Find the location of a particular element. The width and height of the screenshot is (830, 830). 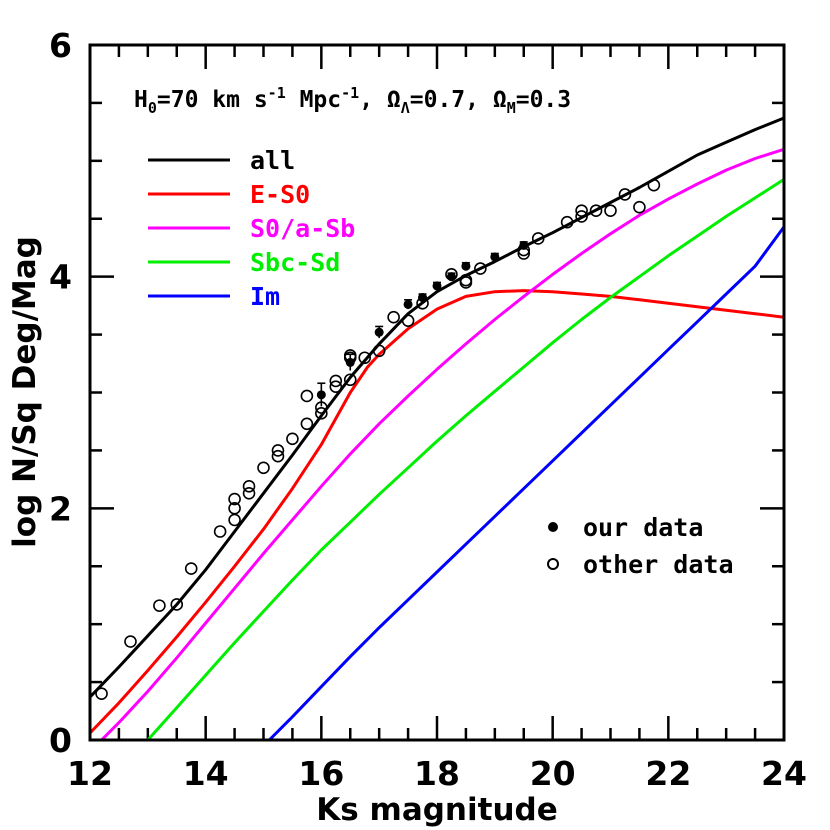

y-tick-label: 6 is located at coordinates (60, 45).